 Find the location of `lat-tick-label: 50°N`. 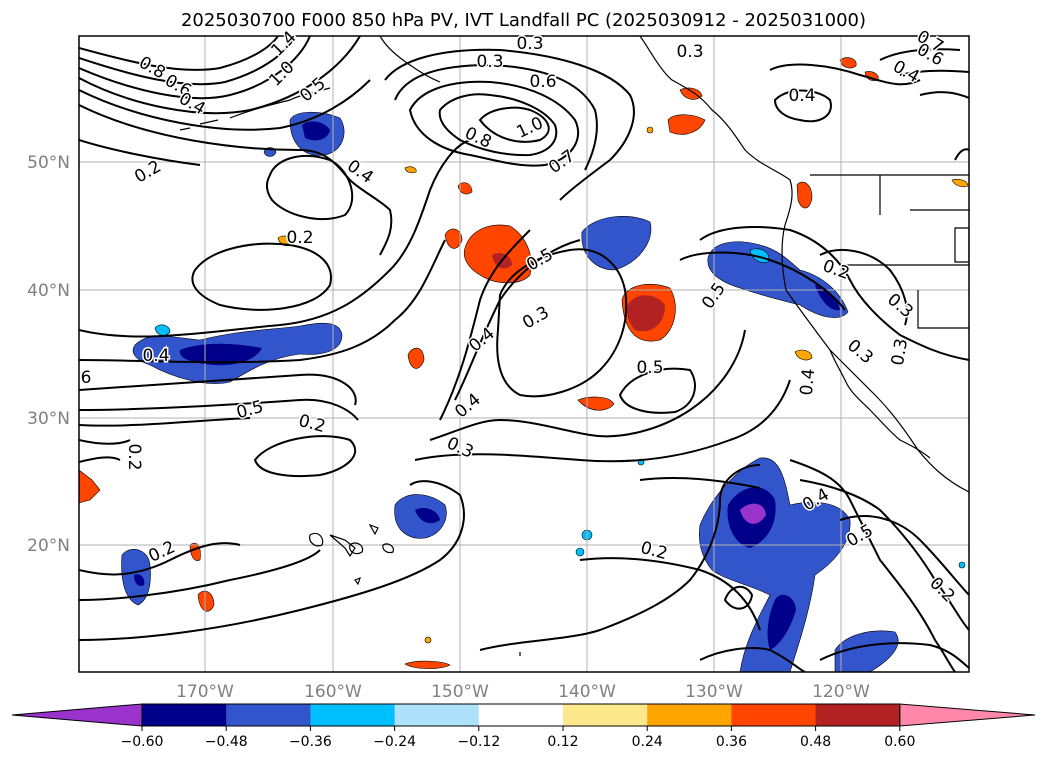

lat-tick-label: 50°N is located at coordinates (48, 163).